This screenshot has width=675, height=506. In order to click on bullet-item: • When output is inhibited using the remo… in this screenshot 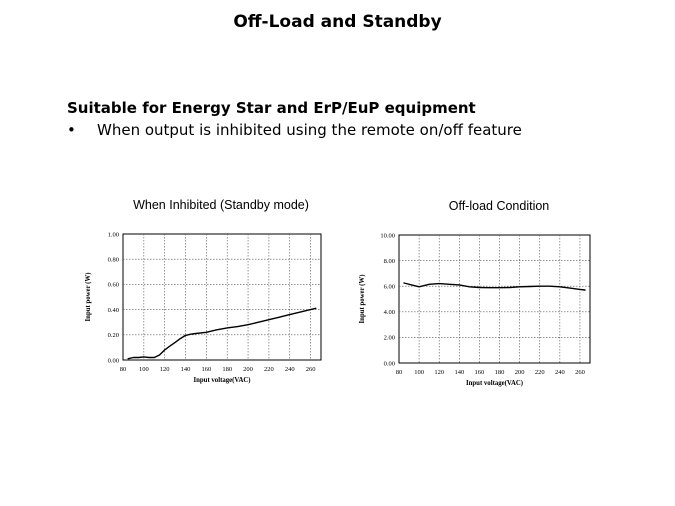, I will do `click(294, 130)`.